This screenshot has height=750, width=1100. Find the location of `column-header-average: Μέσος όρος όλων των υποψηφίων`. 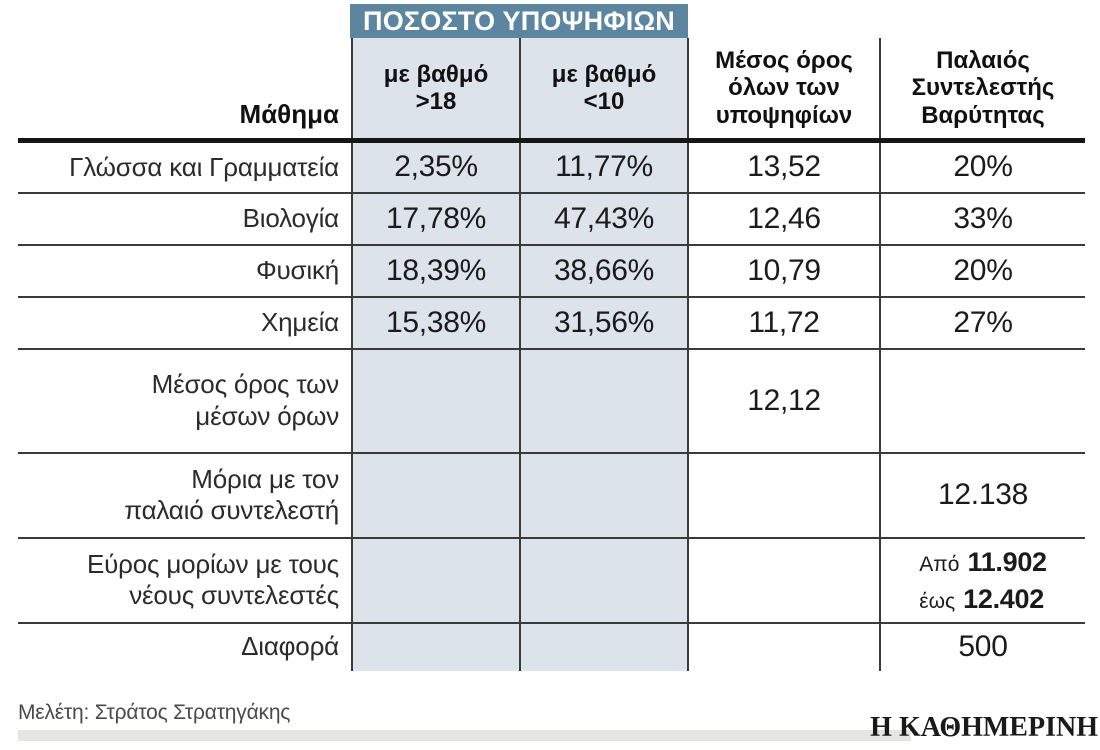

column-header-average: Μέσος όρος όλων των υποψηφίων is located at coordinates (783, 90).